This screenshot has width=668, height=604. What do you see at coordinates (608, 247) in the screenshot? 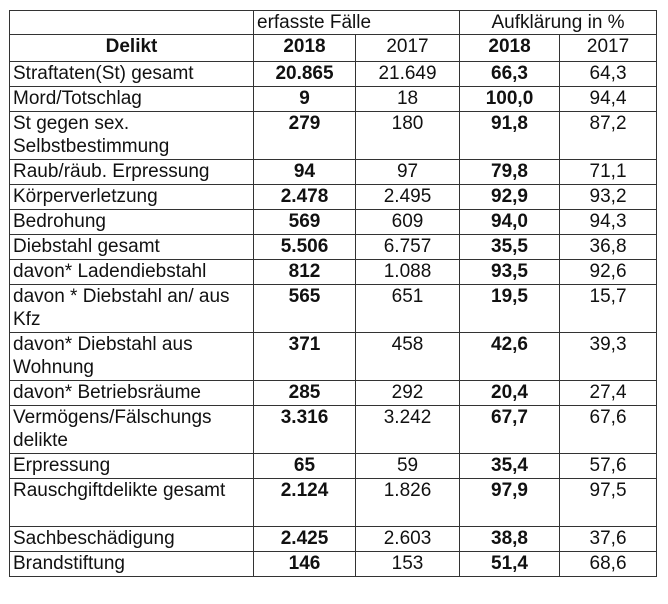
I see `rate-2017-cell: 36,8` at bounding box center [608, 247].